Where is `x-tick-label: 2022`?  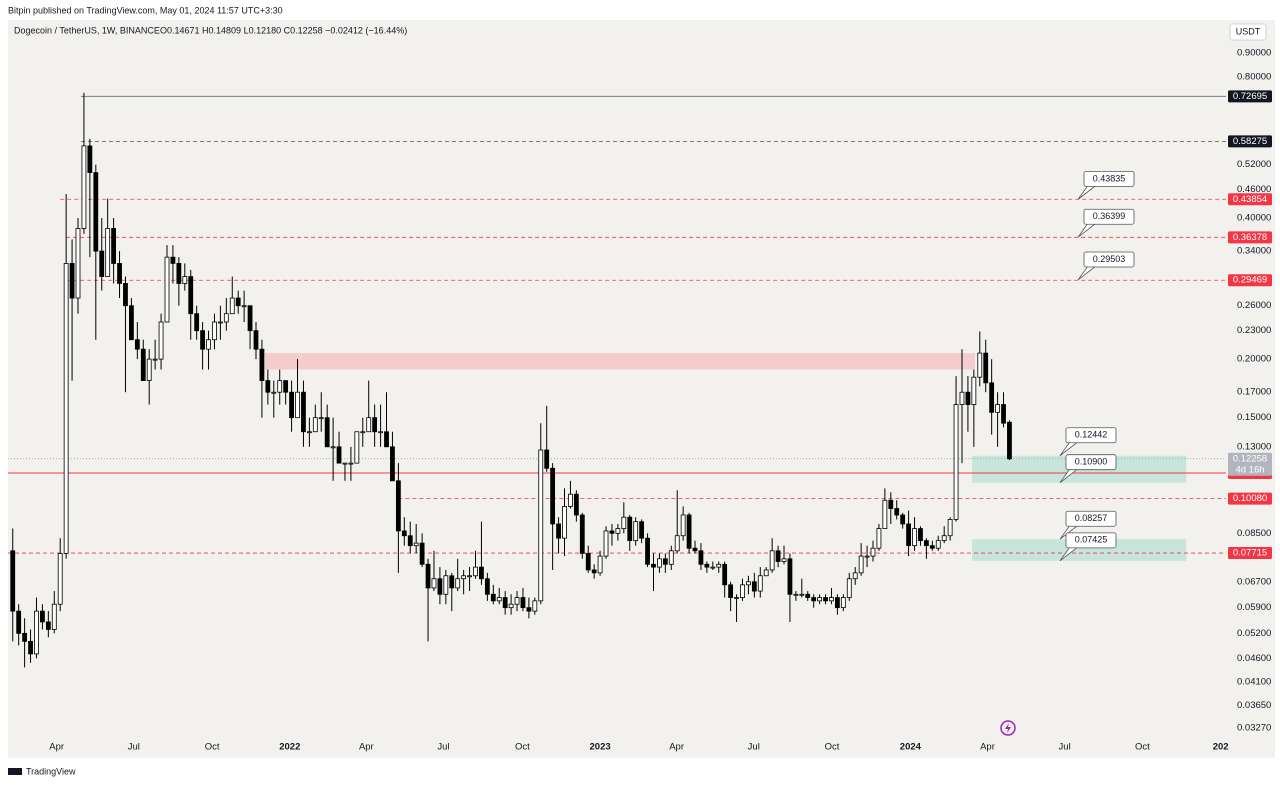
x-tick-label: 2022 is located at coordinates (289, 747).